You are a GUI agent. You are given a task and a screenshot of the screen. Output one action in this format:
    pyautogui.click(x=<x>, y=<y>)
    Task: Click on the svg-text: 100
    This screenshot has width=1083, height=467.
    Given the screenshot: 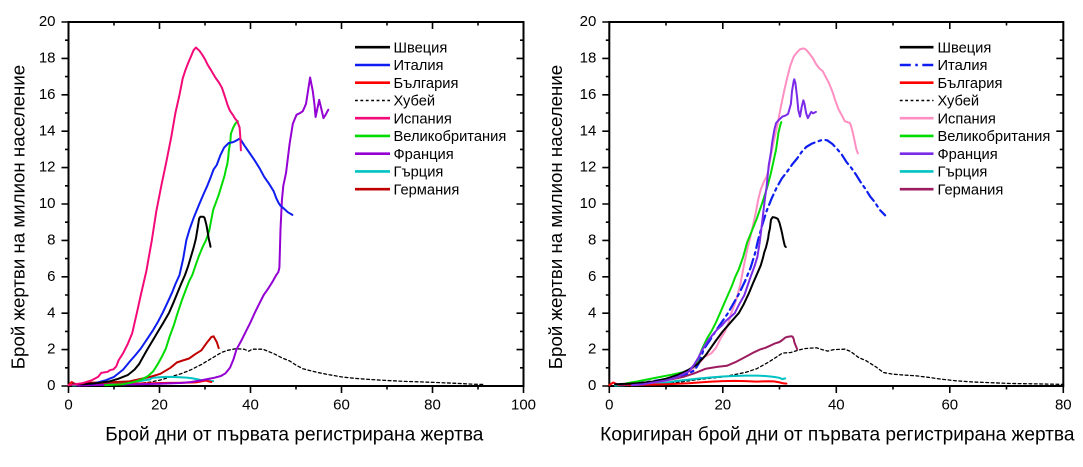 What is the action you would take?
    pyautogui.click(x=523, y=405)
    